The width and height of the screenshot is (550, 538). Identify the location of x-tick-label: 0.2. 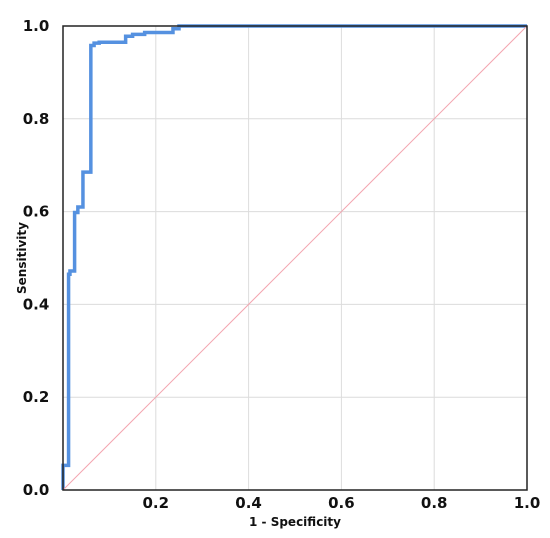
(156, 503).